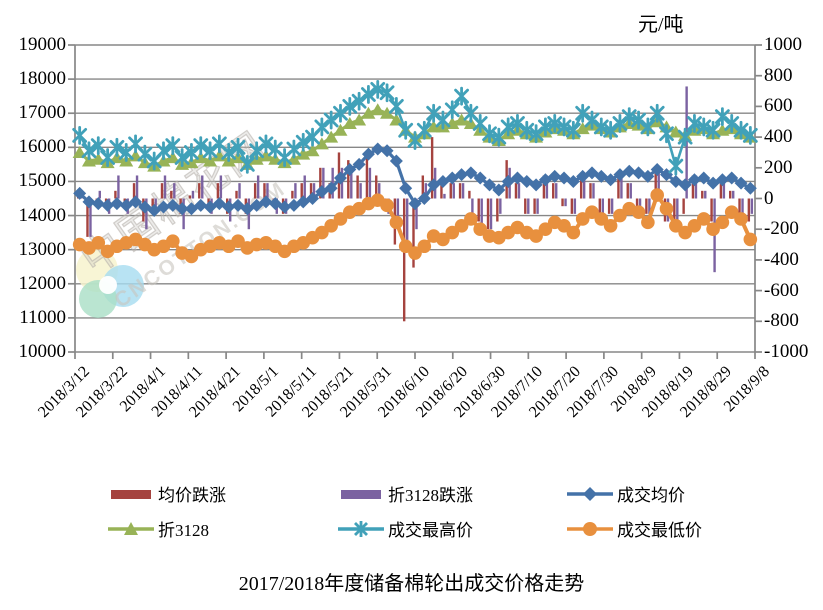  Describe the element at coordinates (769, 198) in the screenshot. I see `right-axis-tick-label: 0` at that location.